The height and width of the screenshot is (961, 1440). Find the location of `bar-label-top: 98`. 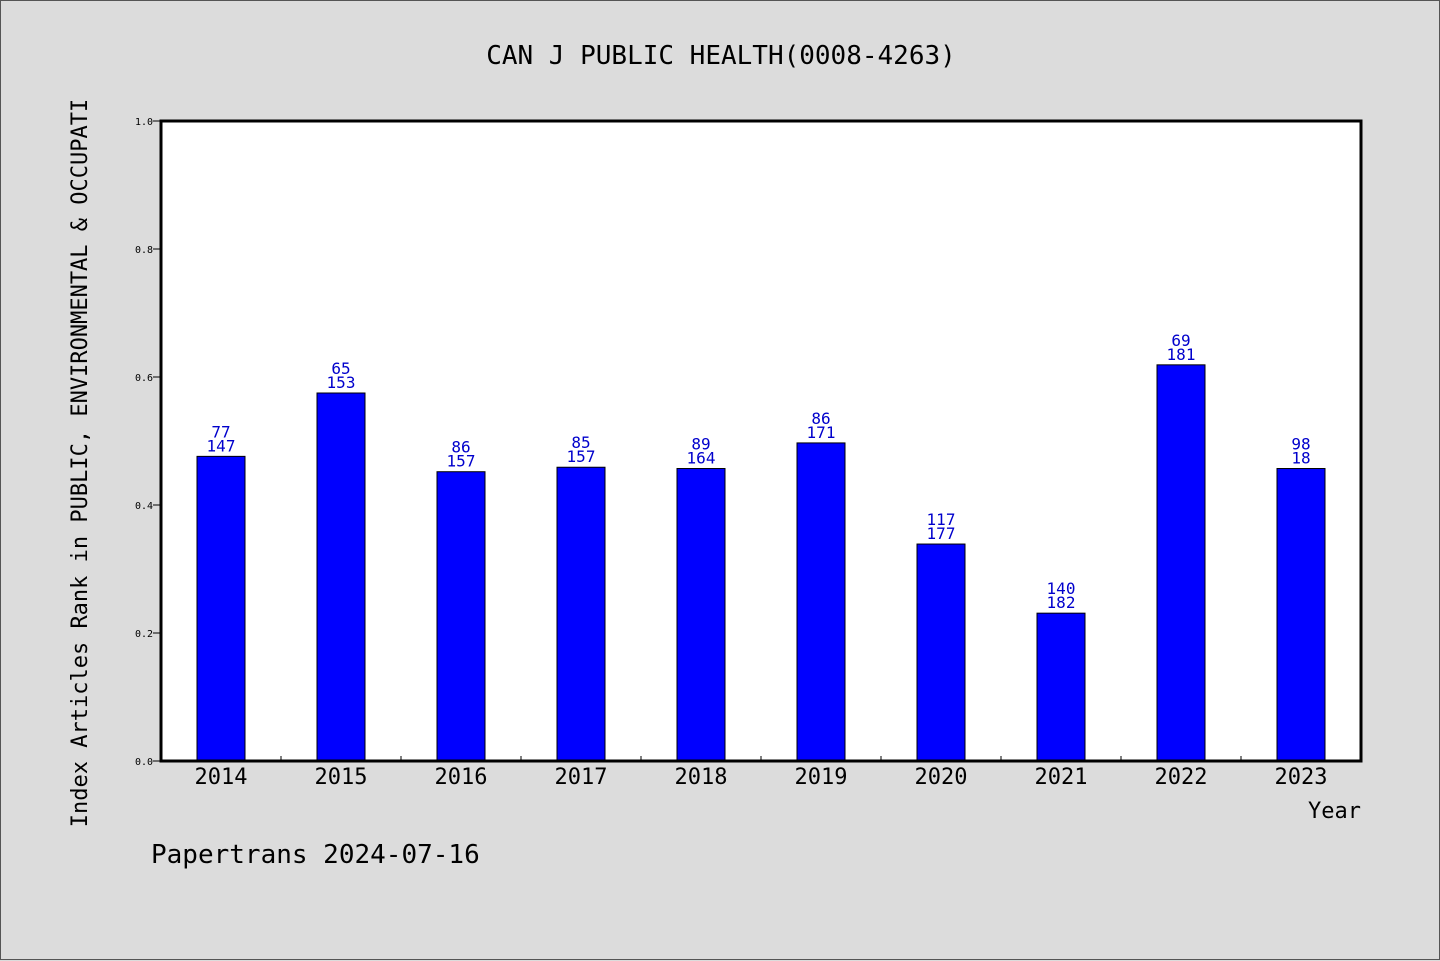

bar-label-top: 98 is located at coordinates (1300, 444).